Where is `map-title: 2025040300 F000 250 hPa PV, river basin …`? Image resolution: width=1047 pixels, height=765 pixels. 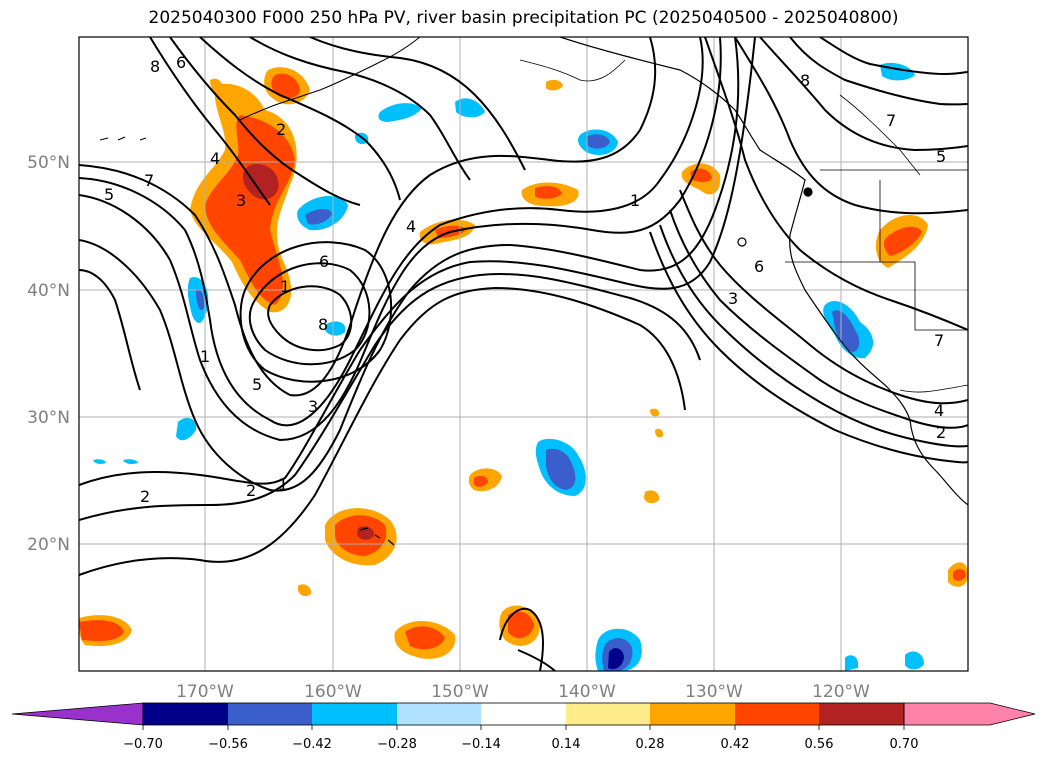 map-title: 2025040300 F000 250 hPa PV, river basin … is located at coordinates (523, 18).